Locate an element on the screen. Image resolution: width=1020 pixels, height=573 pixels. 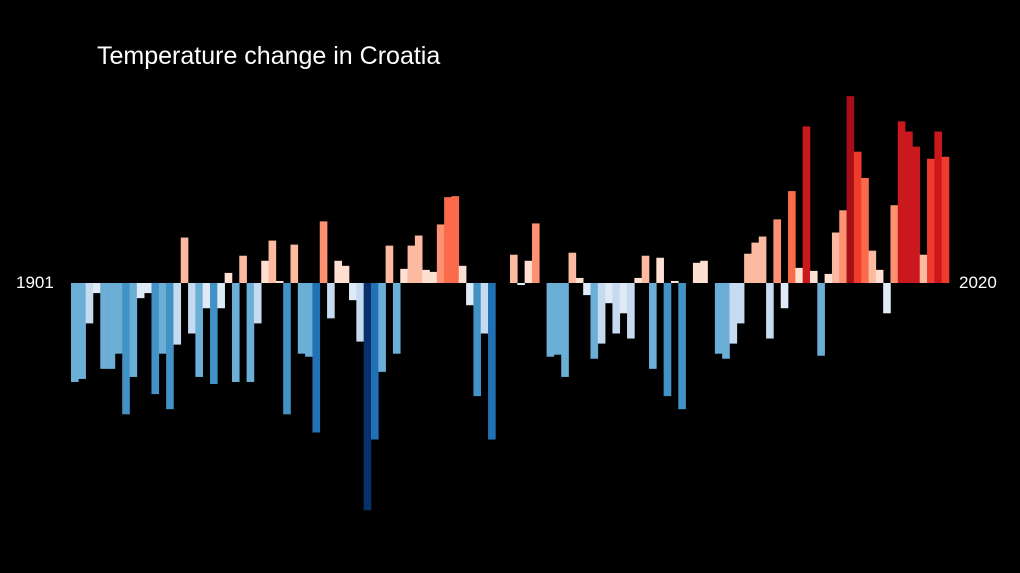
bar-1975 is located at coordinates (616, 308).